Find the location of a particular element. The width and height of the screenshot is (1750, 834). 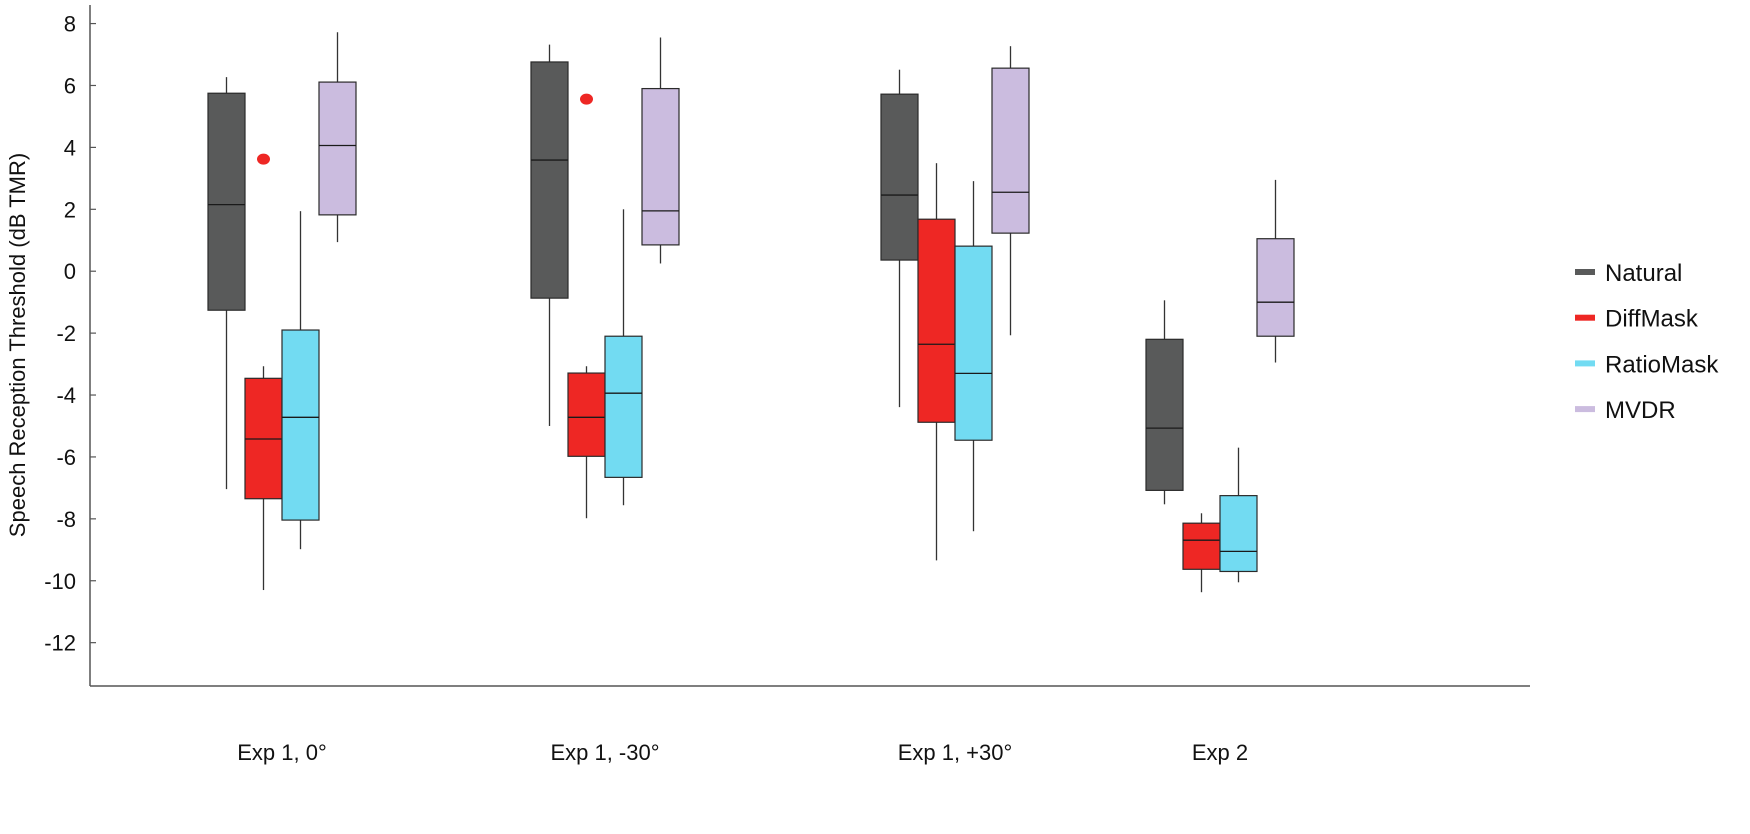

legend-item-mvdr: MVDR is located at coordinates (1625, 410).